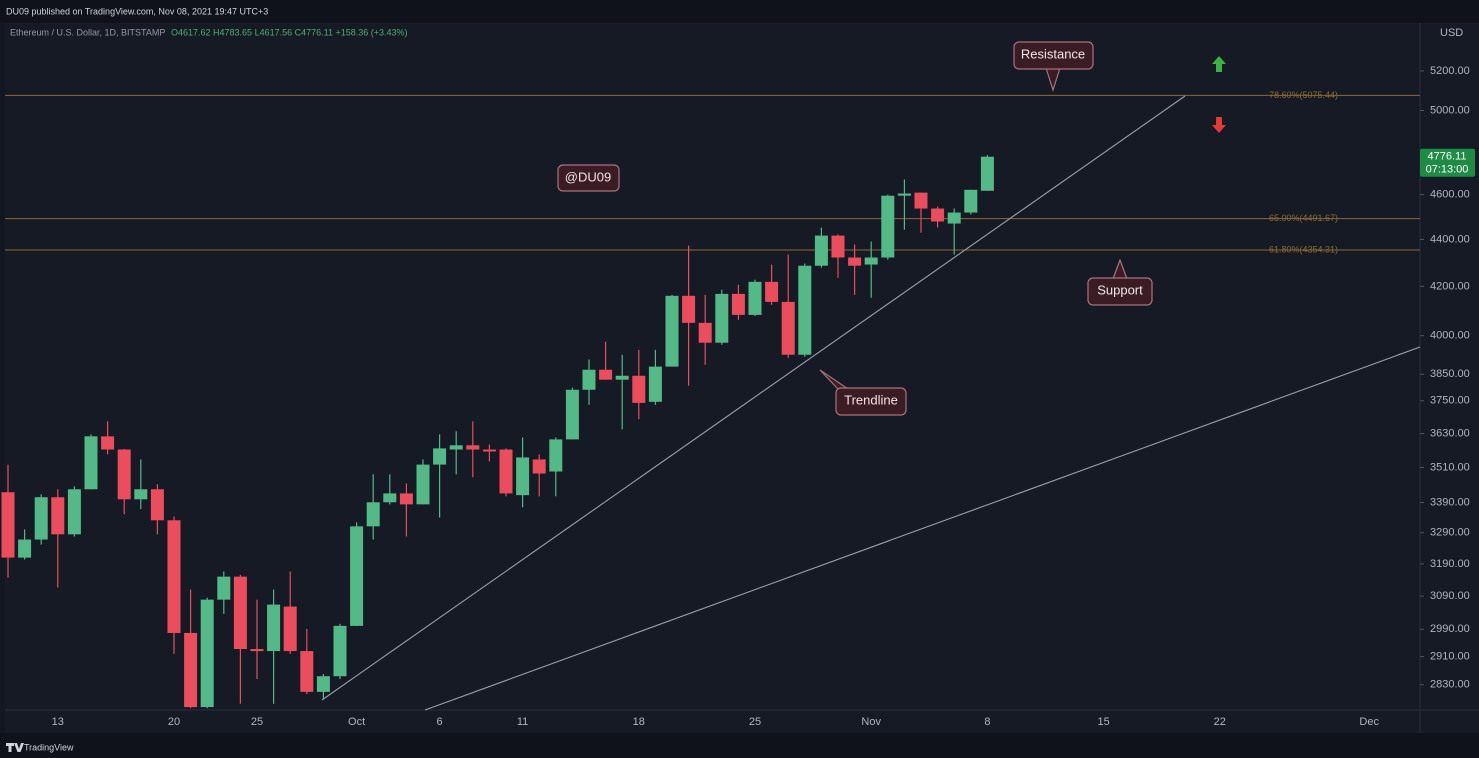  Describe the element at coordinates (1450, 685) in the screenshot. I see `y-tick-label: 2830.00` at that location.